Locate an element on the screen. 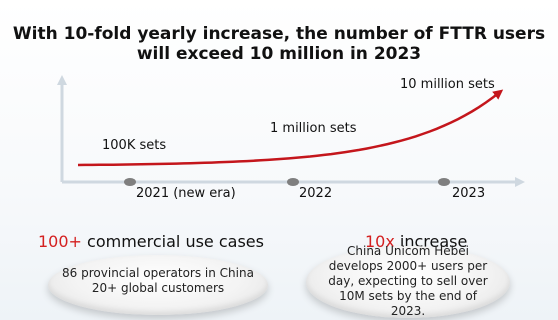 This screenshot has width=558, height=320. left-stat-heading: 100+ commercial use cases is located at coordinates (151, 241).